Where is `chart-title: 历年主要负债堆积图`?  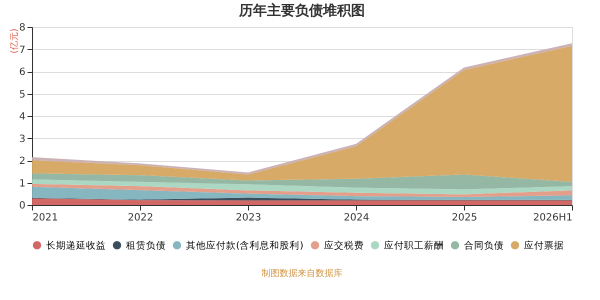 chart-title: 历年主要负债堆积图 is located at coordinates (301, 10).